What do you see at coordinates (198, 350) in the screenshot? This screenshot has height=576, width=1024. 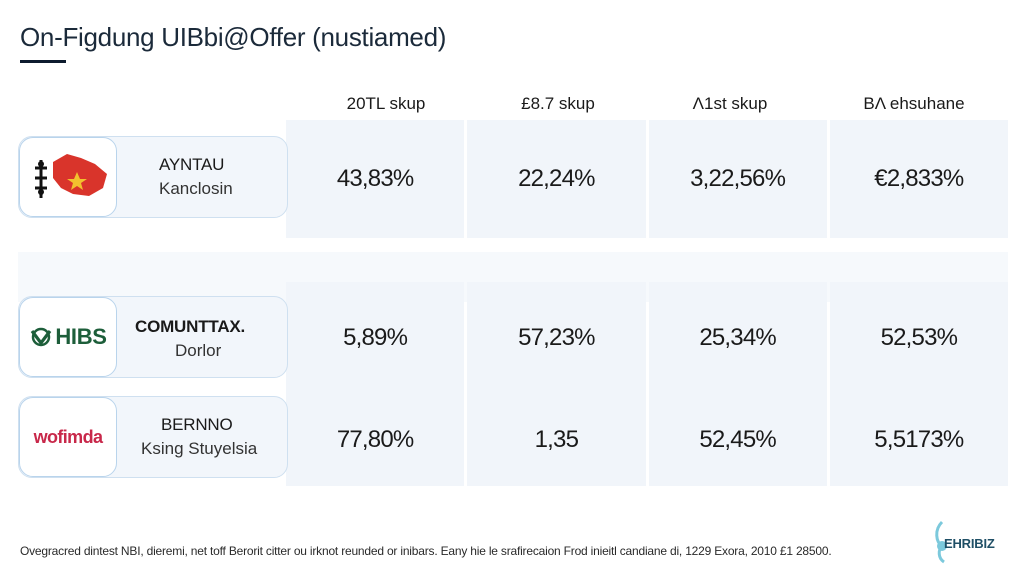 I see `bank-subtitle: Dorlor` at bounding box center [198, 350].